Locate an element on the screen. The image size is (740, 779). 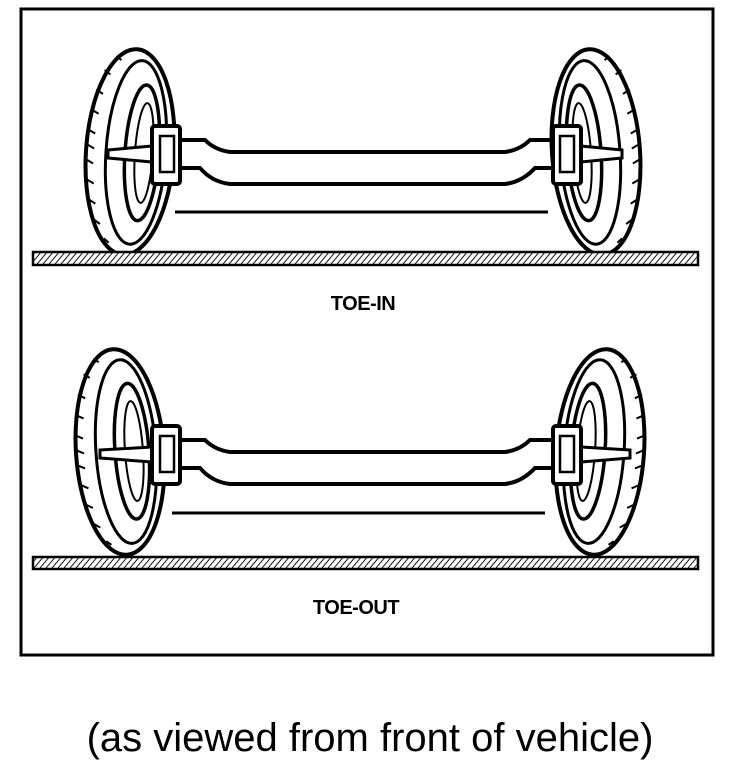
toe-in-ground is located at coordinates (365, 258).